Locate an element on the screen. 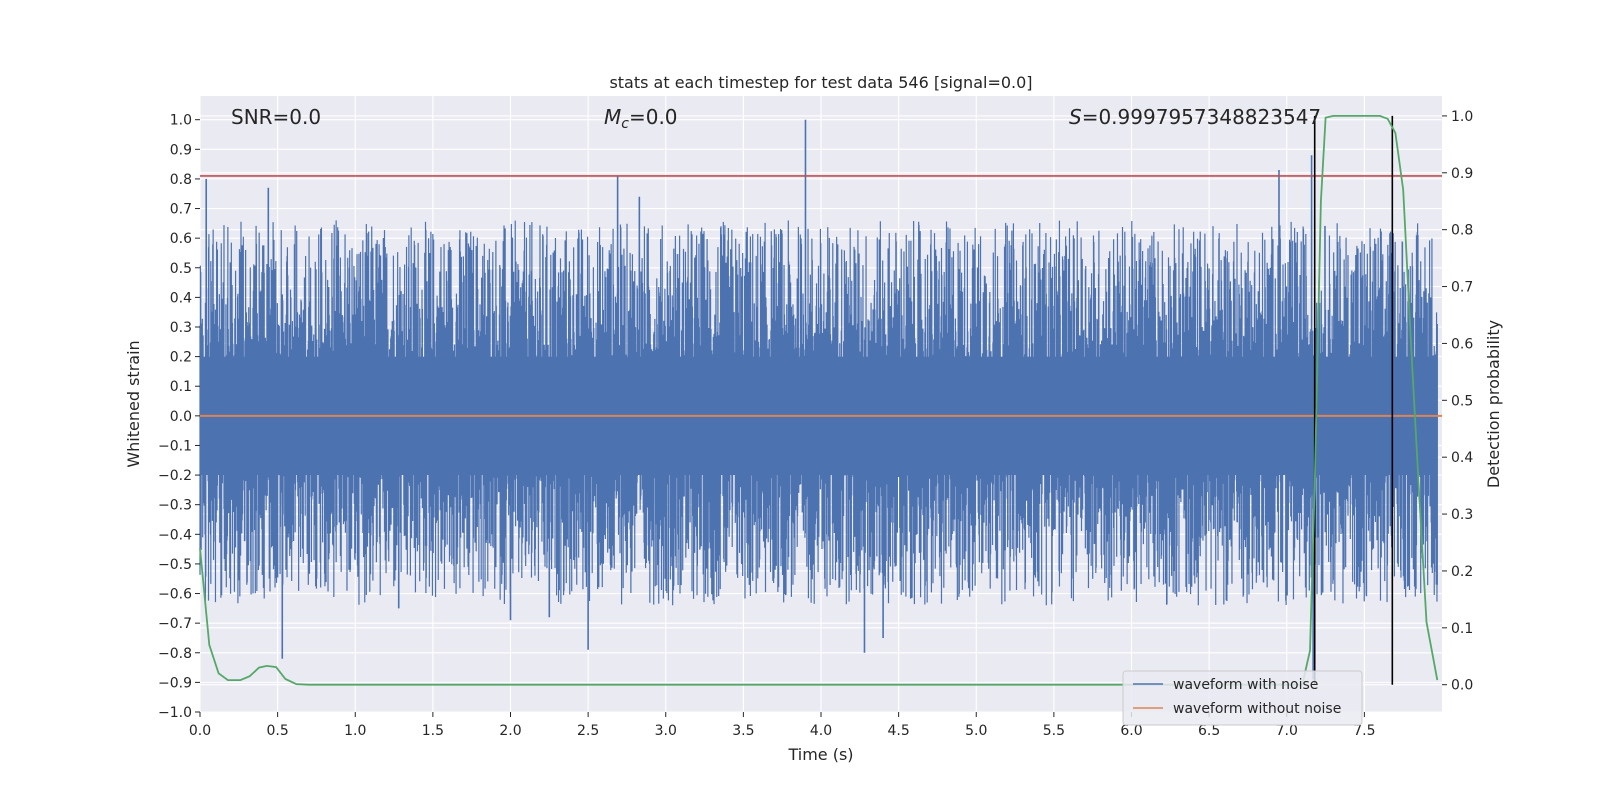  y2-tick-label: 0.1 is located at coordinates (1462, 629).